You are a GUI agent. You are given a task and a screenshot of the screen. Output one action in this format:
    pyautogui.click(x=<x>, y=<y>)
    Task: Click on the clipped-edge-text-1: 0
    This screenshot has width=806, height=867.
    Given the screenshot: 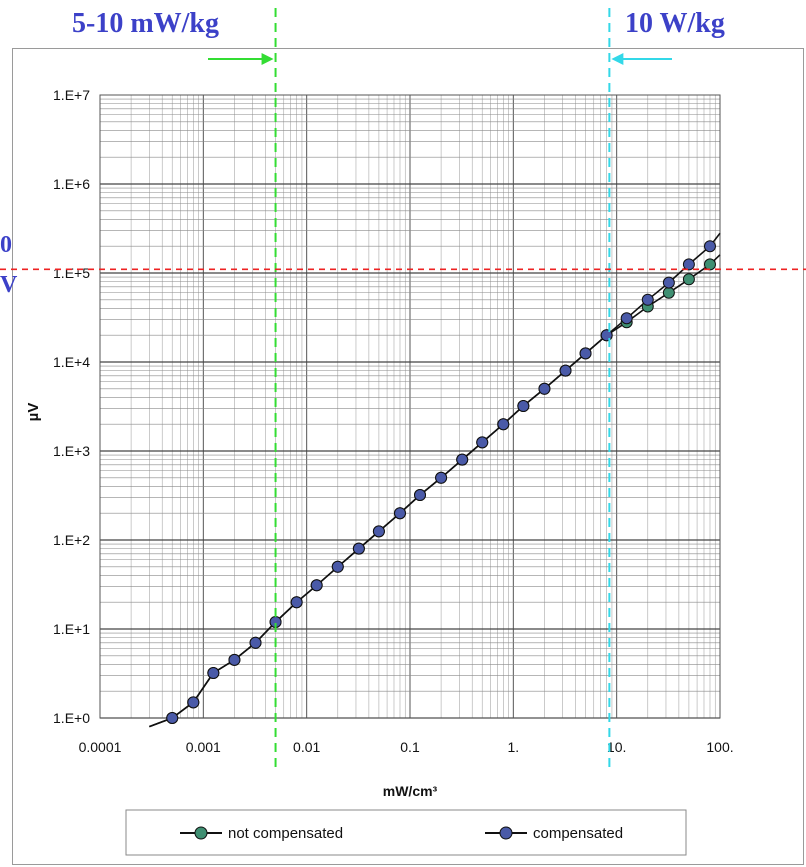 What is the action you would take?
    pyautogui.click(x=6, y=245)
    